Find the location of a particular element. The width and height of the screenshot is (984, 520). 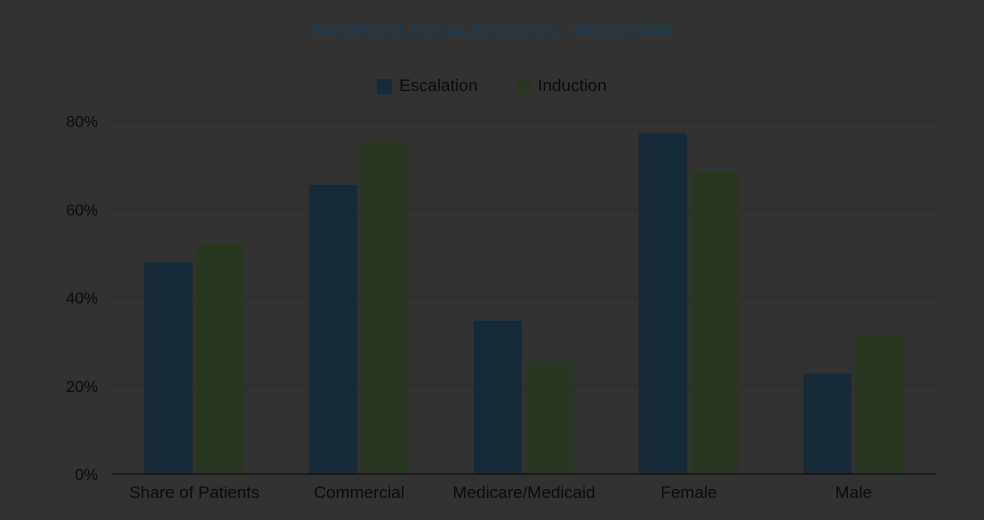

bar-escalation-medicare-medicaid is located at coordinates (498, 397).